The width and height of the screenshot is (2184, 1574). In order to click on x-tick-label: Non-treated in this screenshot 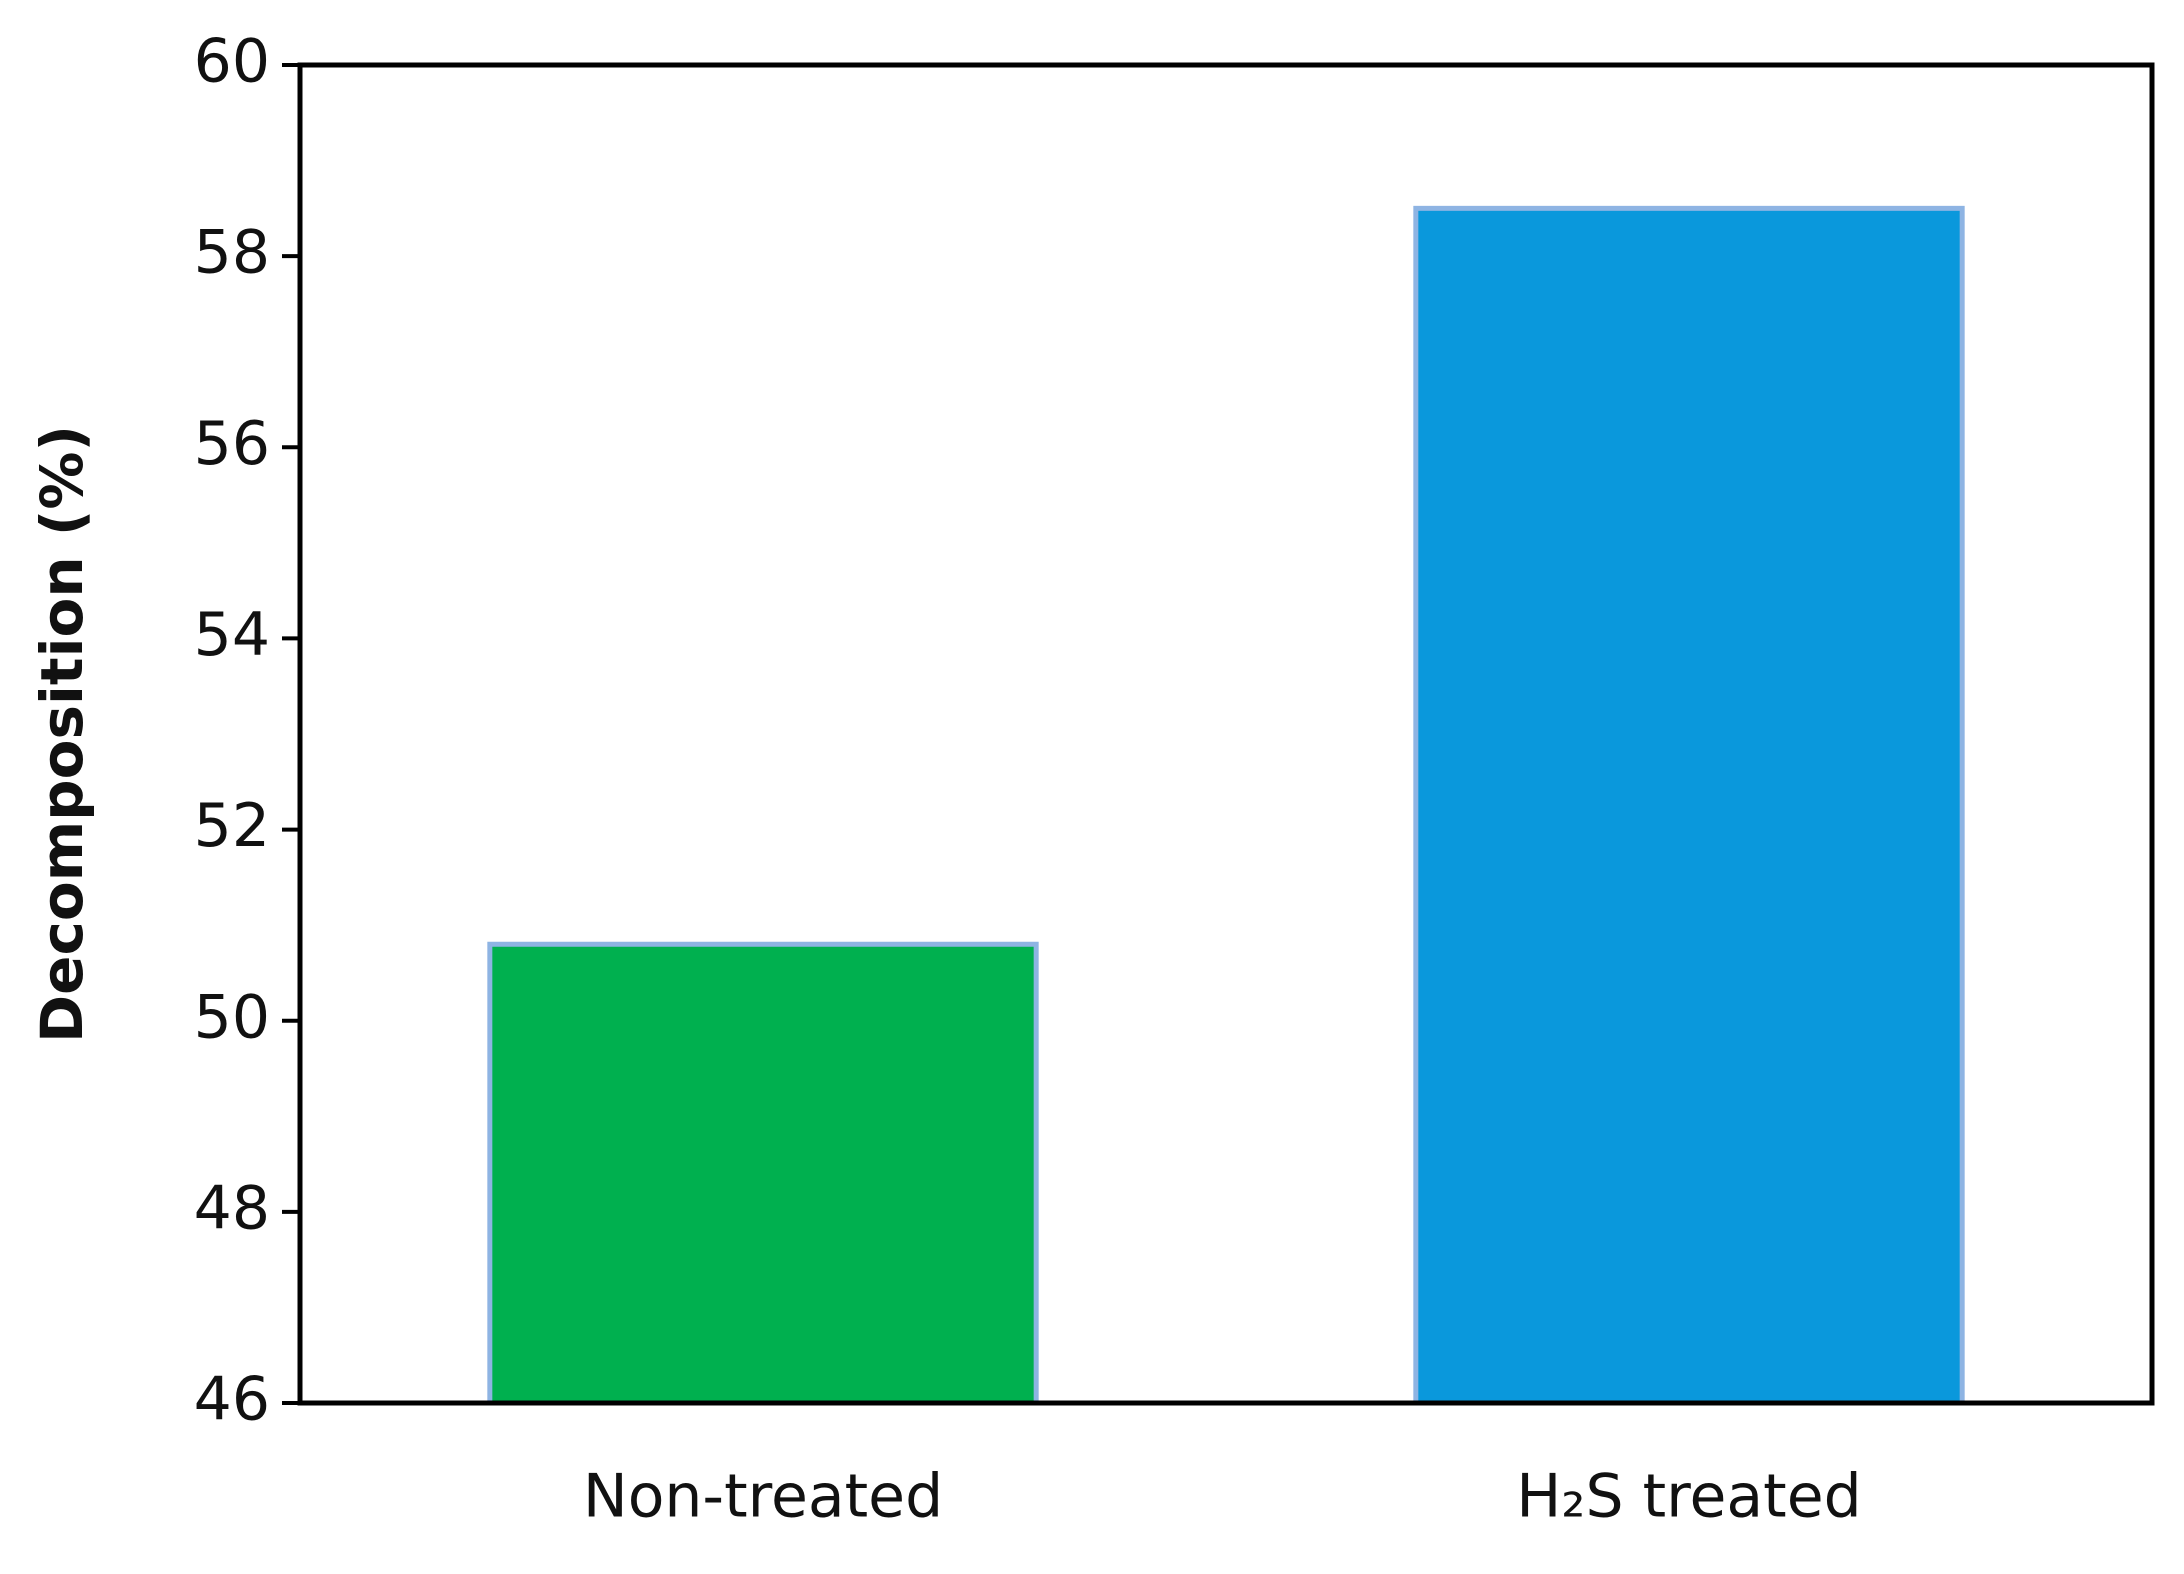, I will do `click(763, 1497)`.